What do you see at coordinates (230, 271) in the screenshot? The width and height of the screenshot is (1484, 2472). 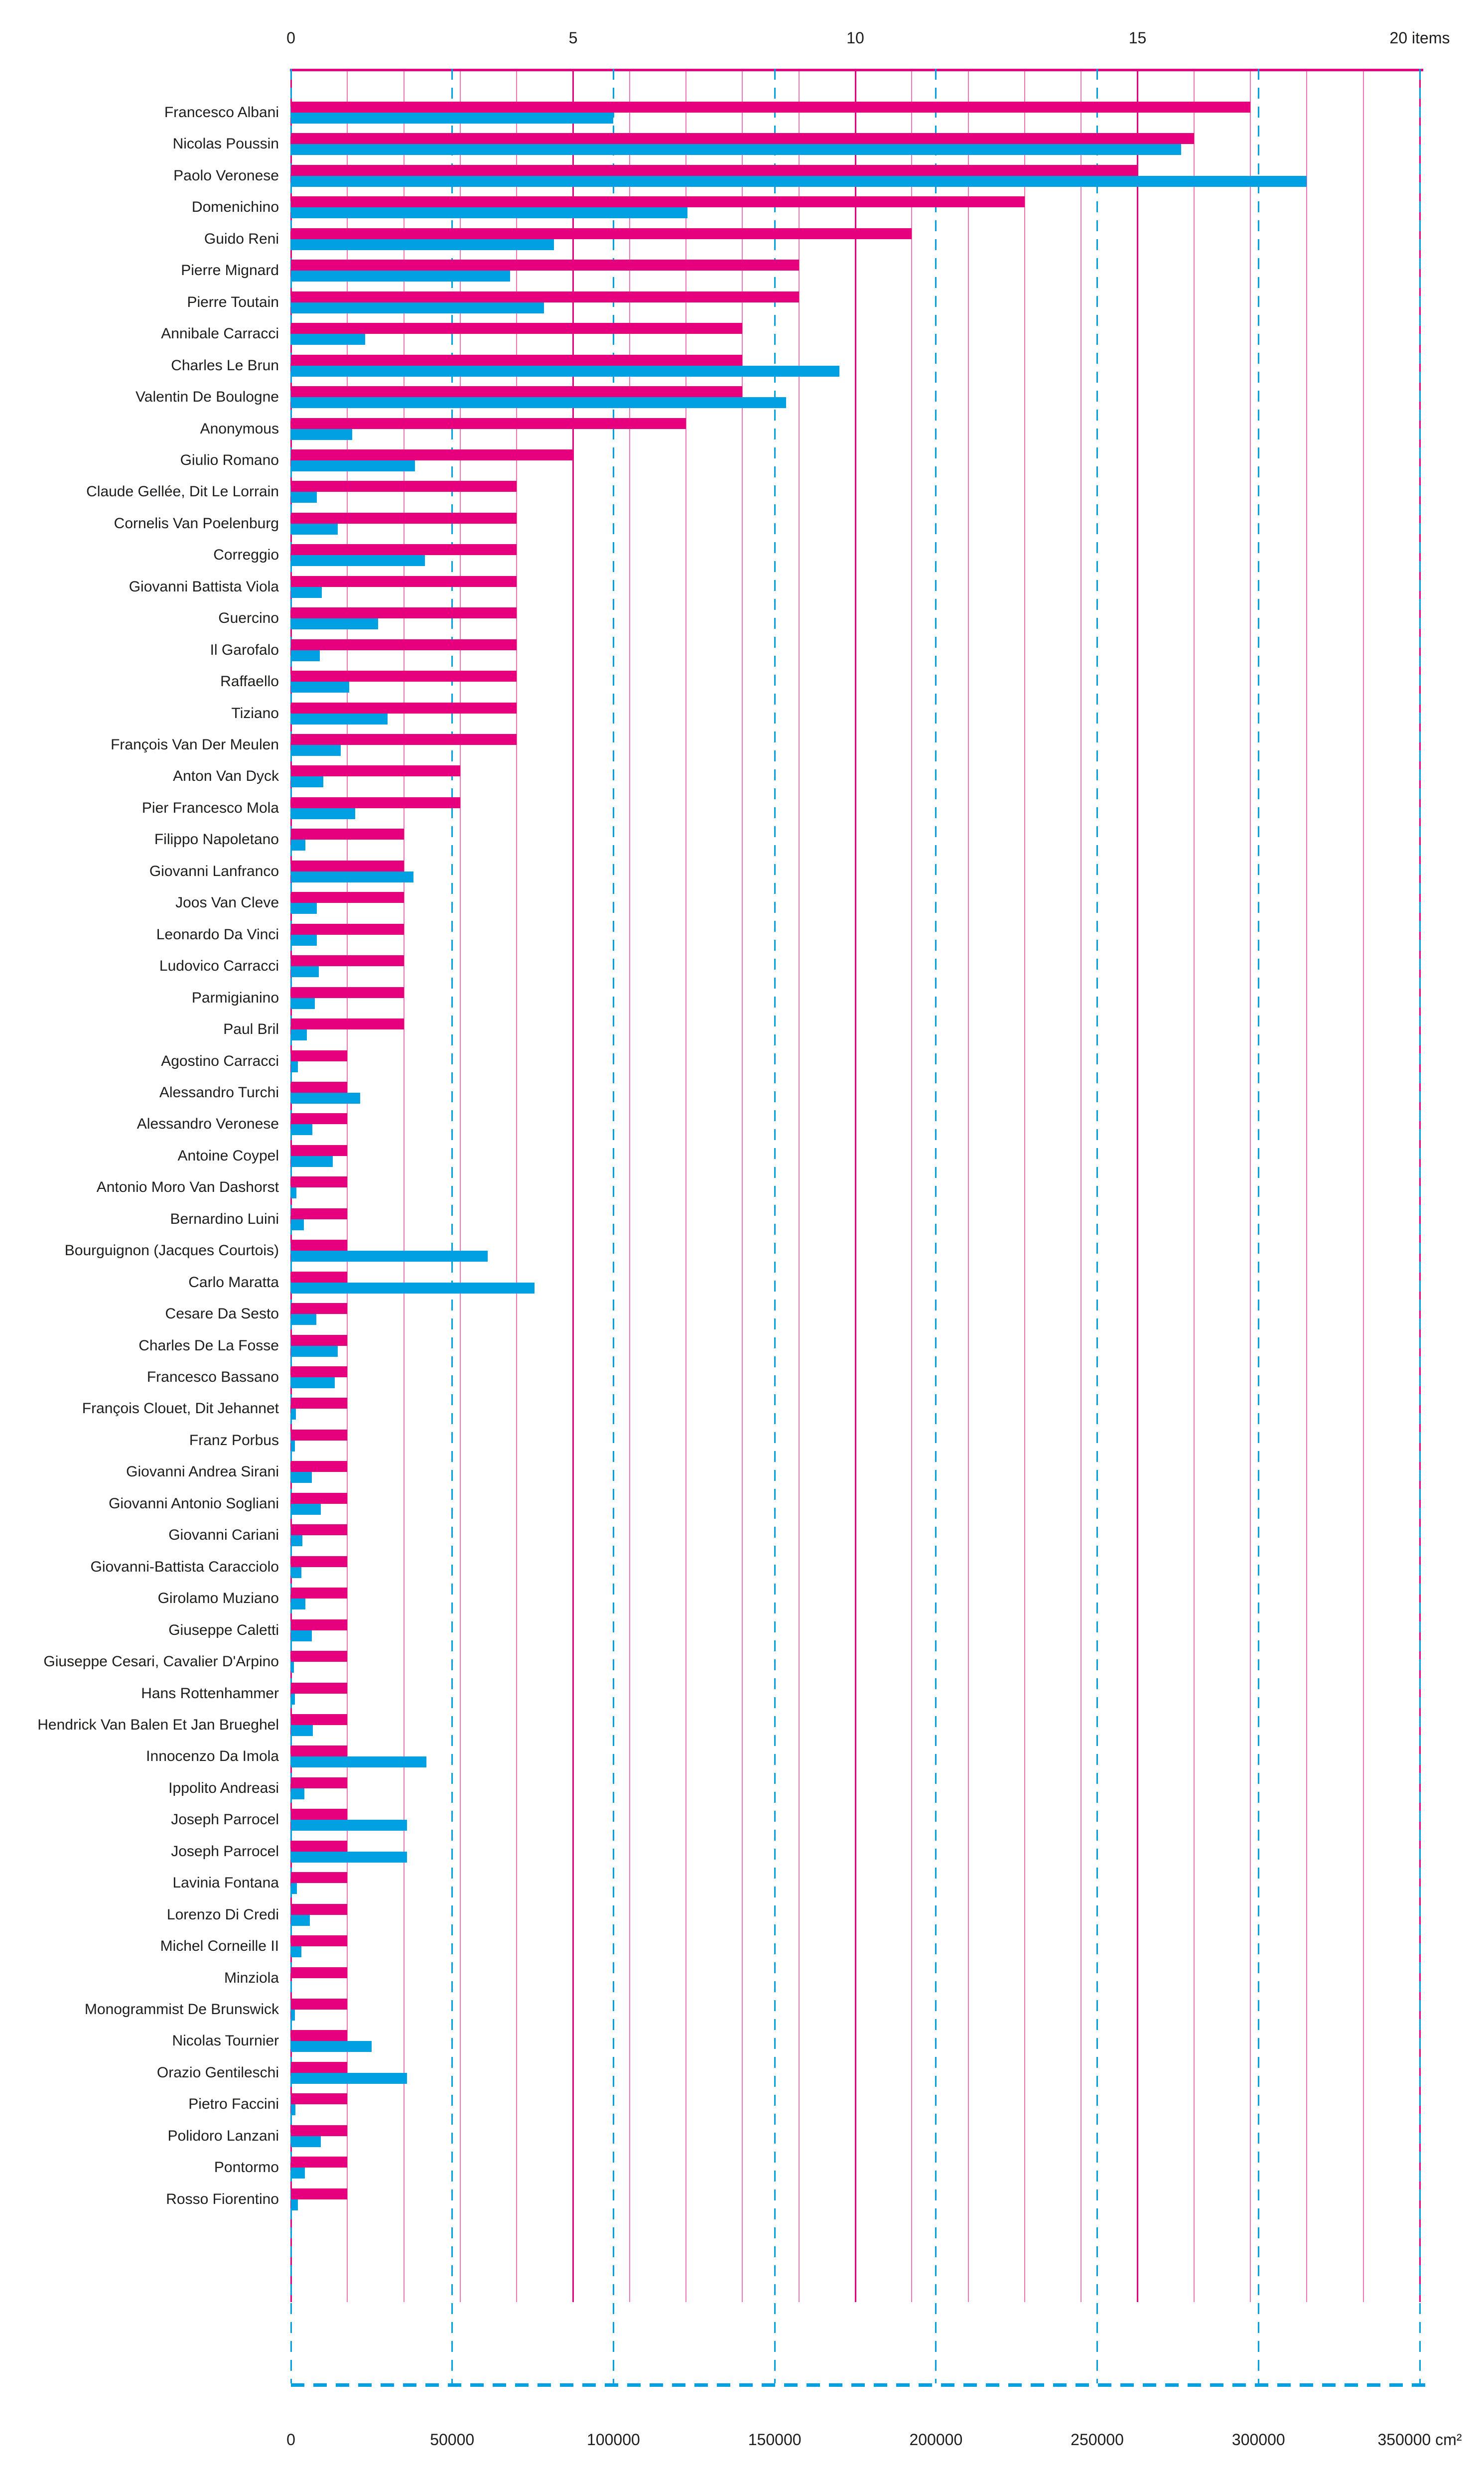 I see `artist-label: Pierre Mignard` at bounding box center [230, 271].